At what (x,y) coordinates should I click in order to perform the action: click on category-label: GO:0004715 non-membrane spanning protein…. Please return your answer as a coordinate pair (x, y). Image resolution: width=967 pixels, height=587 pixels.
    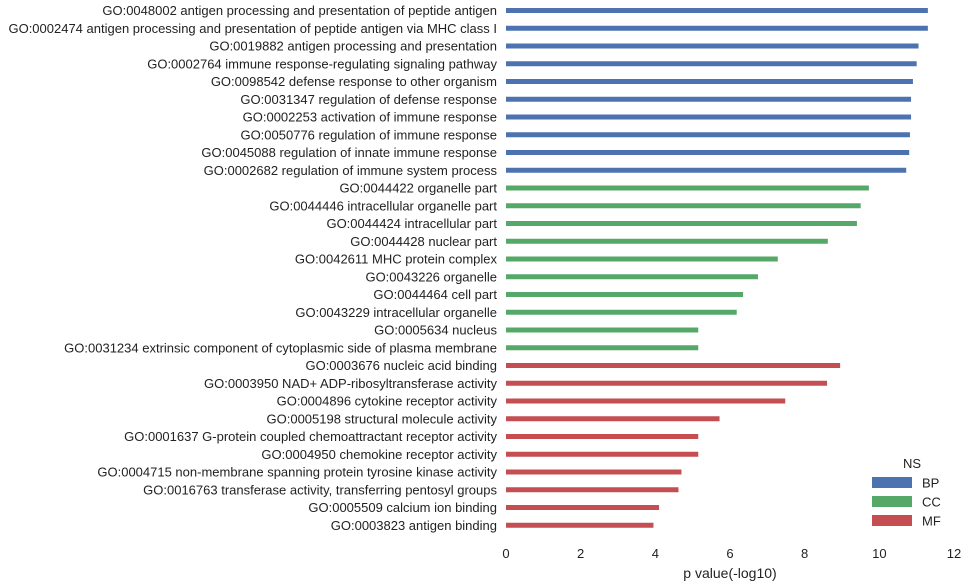
    Looking at the image, I should click on (297, 472).